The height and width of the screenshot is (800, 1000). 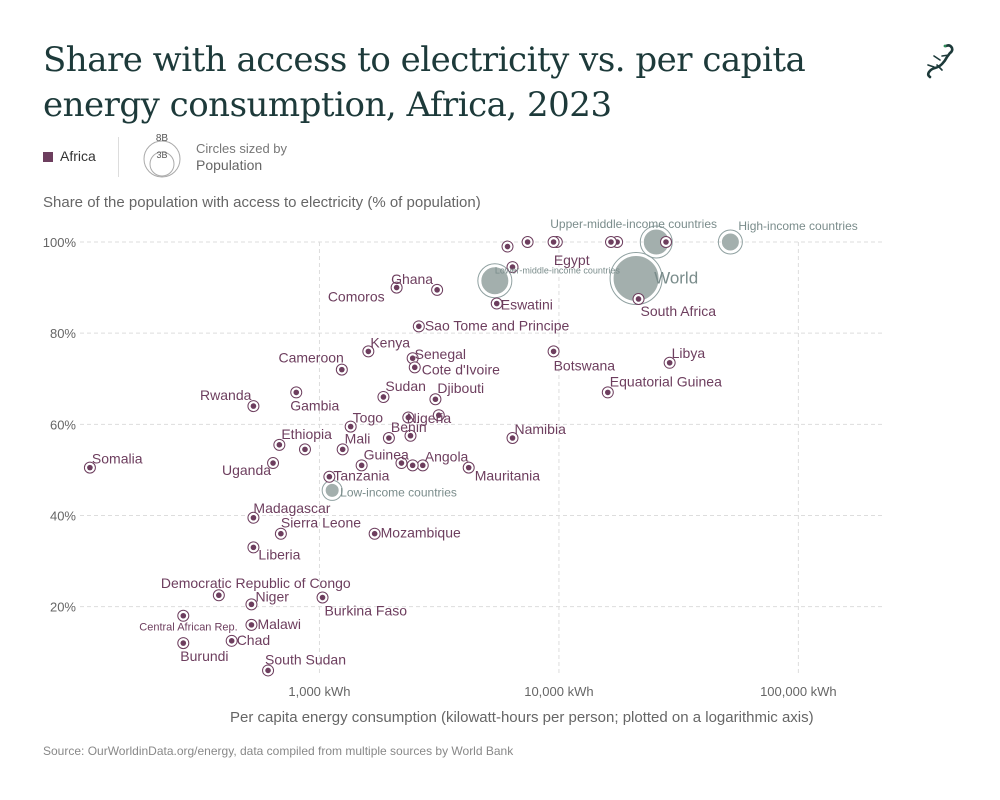 What do you see at coordinates (279, 445) in the screenshot?
I see `point-ethiopia` at bounding box center [279, 445].